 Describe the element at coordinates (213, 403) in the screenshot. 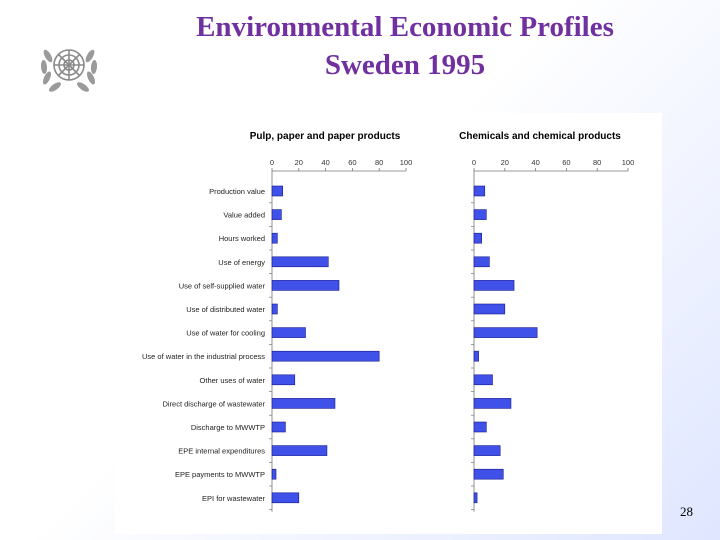

I see `category-label: Direct discharge of wastewater` at that location.